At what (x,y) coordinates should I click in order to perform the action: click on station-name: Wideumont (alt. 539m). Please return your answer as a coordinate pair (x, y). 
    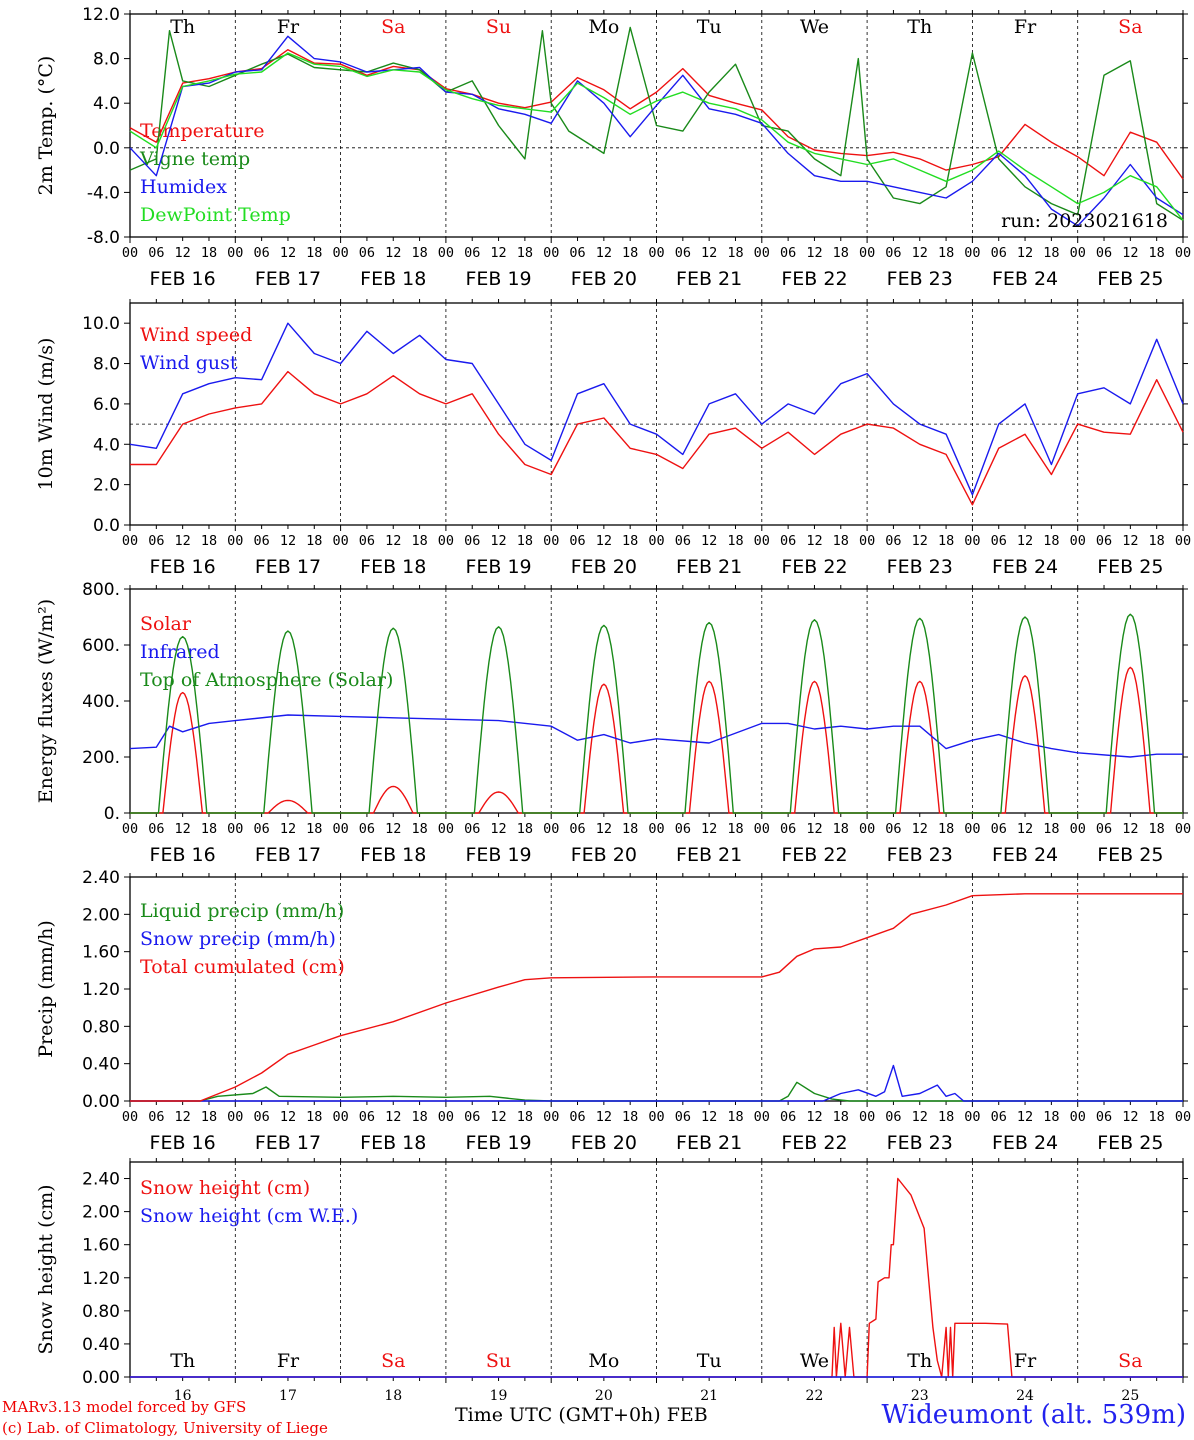
    Looking at the image, I should click on (1033, 1415).